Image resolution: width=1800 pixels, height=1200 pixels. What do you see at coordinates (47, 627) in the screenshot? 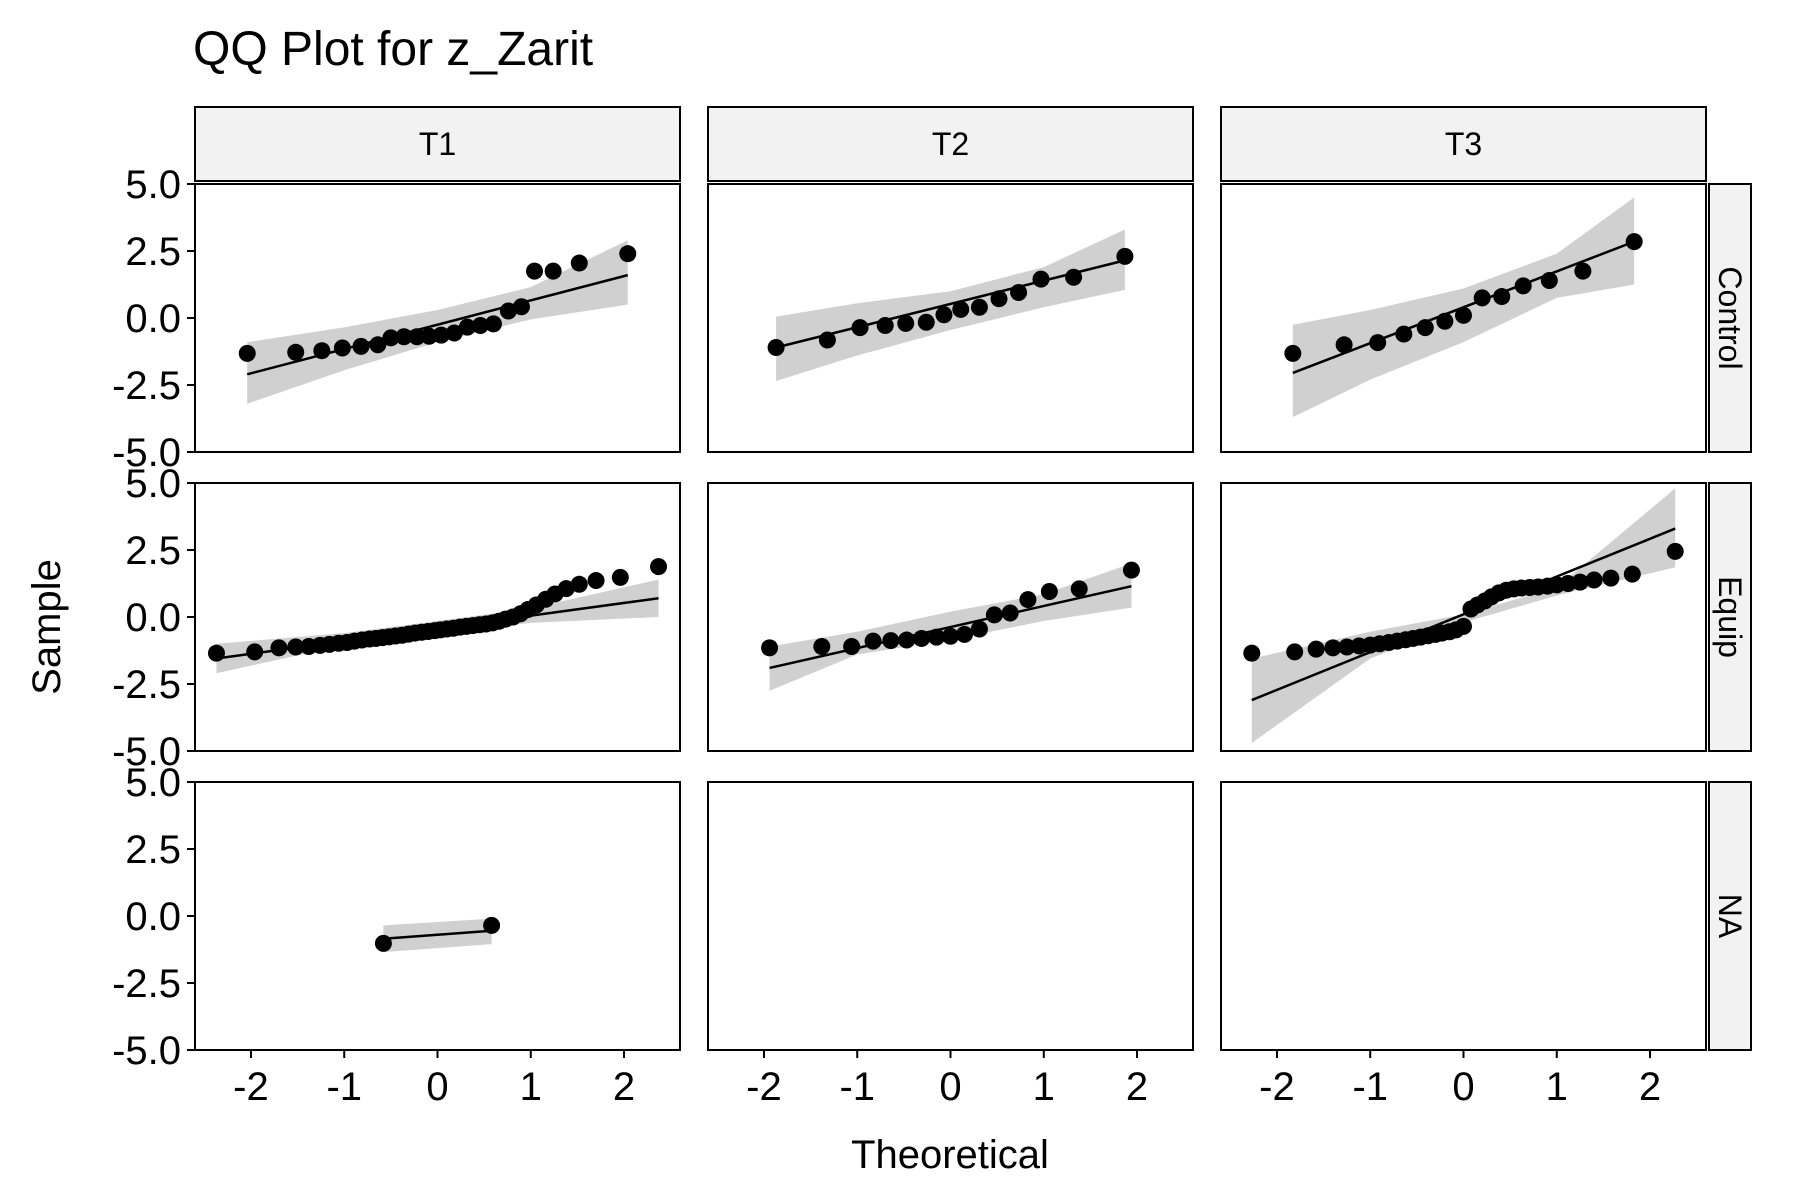
I see `y-axis-label: Sample` at bounding box center [47, 627].